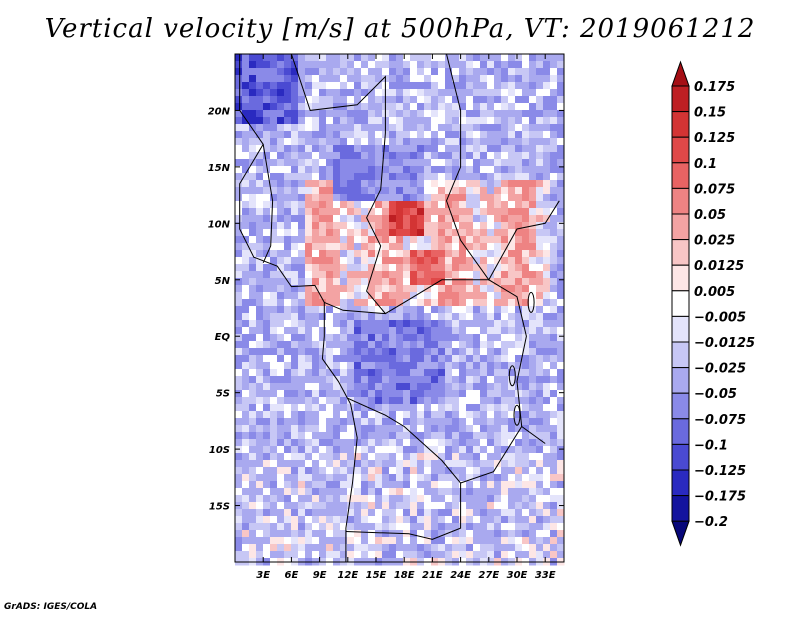  I want to click on y-tick-label: 10N, so click(219, 224).